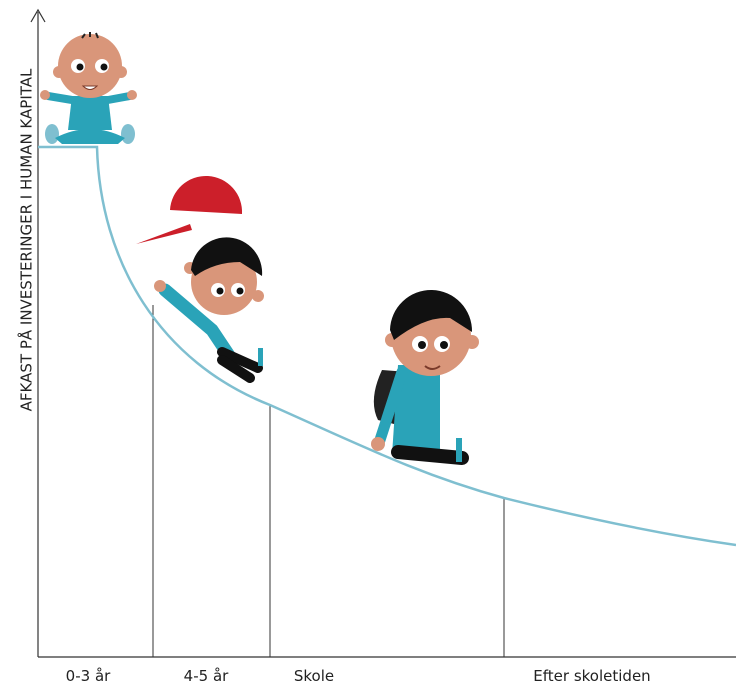 The height and width of the screenshot is (686, 736). I want to click on y-axis-label: AFKAST PÅ INVESTERINGER I HUMAN KAPITAL, so click(26, 239).